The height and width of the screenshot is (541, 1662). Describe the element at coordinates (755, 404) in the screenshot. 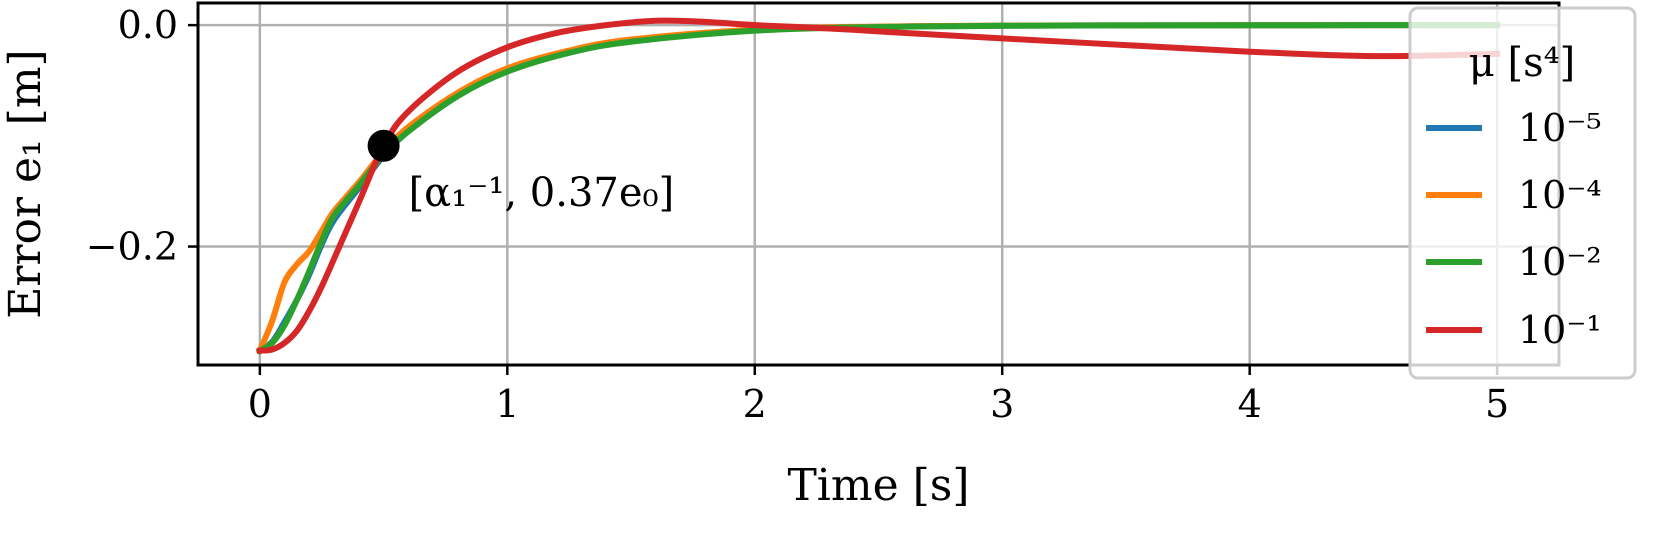

I see `x-tick-label: 2` at that location.